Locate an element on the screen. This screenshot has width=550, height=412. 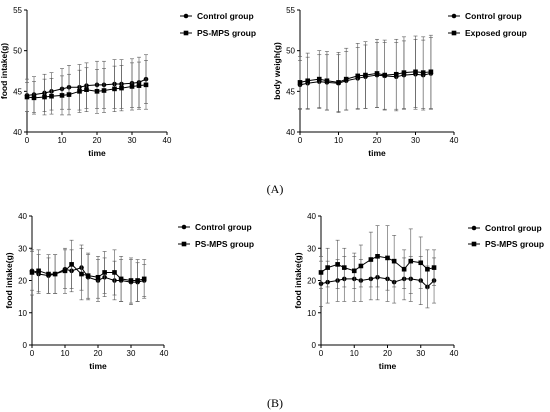
row-label-a: (A) is located at coordinates (275, 189).